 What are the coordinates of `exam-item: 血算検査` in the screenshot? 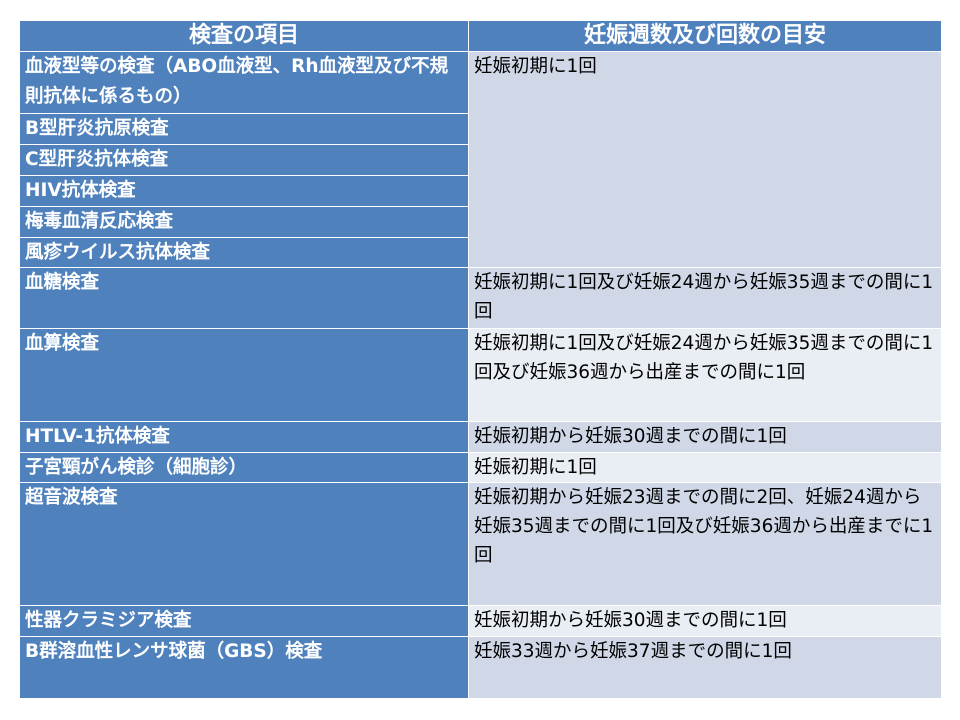 It's located at (244, 375).